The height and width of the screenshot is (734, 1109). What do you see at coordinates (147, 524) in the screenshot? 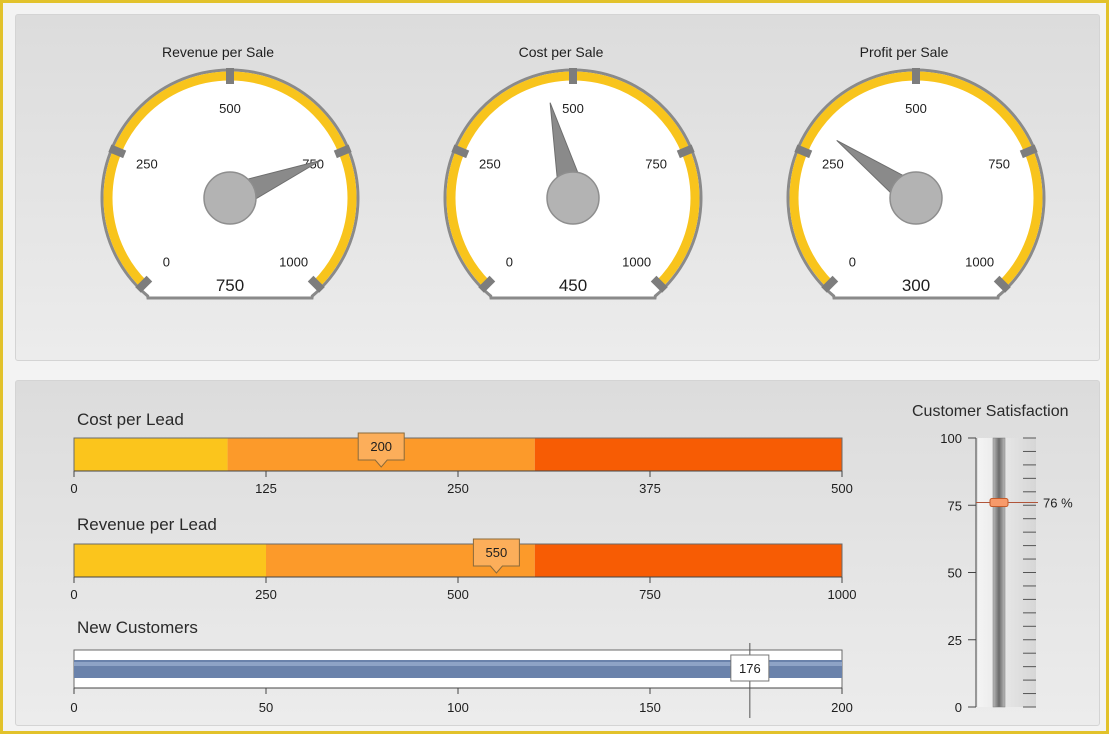
I see `bar-title-revenue-per-lead: Revenue per Lead` at bounding box center [147, 524].